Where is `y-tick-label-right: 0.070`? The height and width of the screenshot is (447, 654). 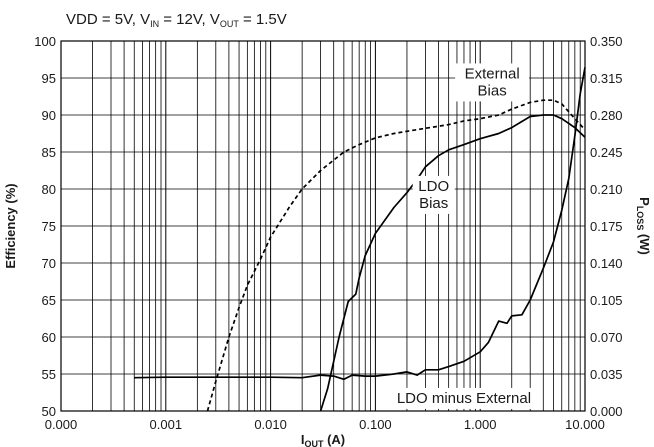
y-tick-label-right: 0.070 is located at coordinates (606, 337).